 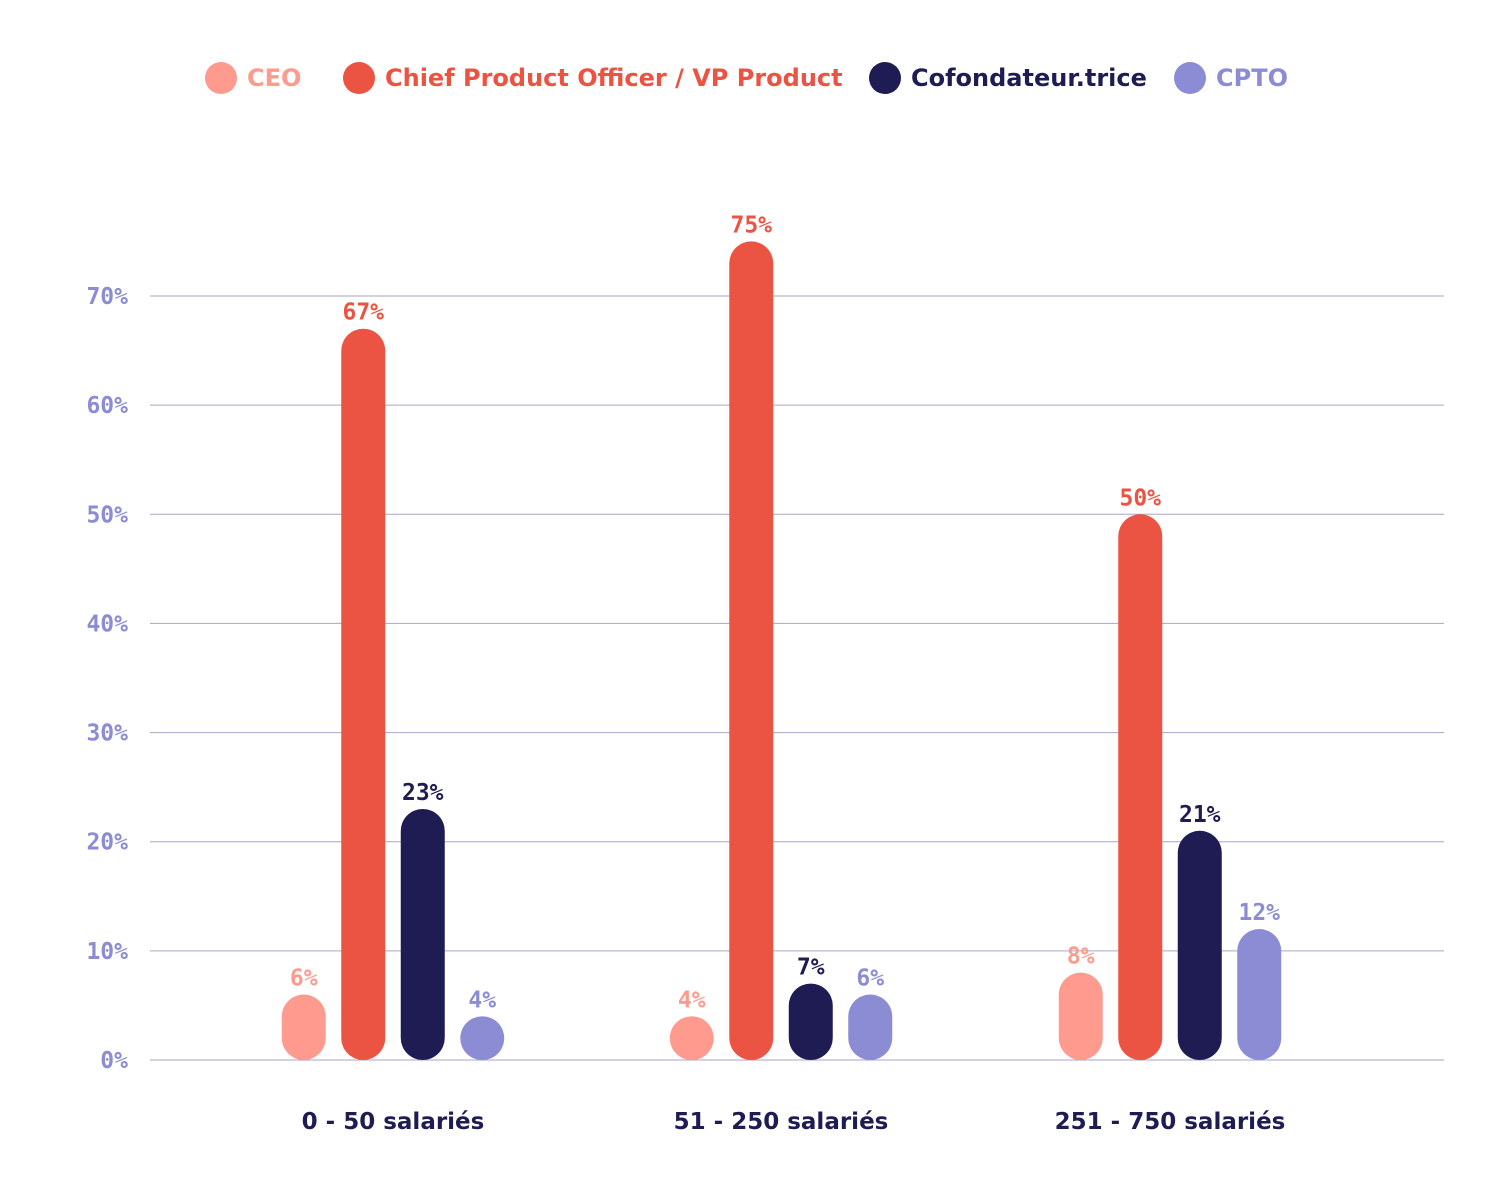 I want to click on legend-item: Cofondateur.trice, so click(x=1008, y=78).